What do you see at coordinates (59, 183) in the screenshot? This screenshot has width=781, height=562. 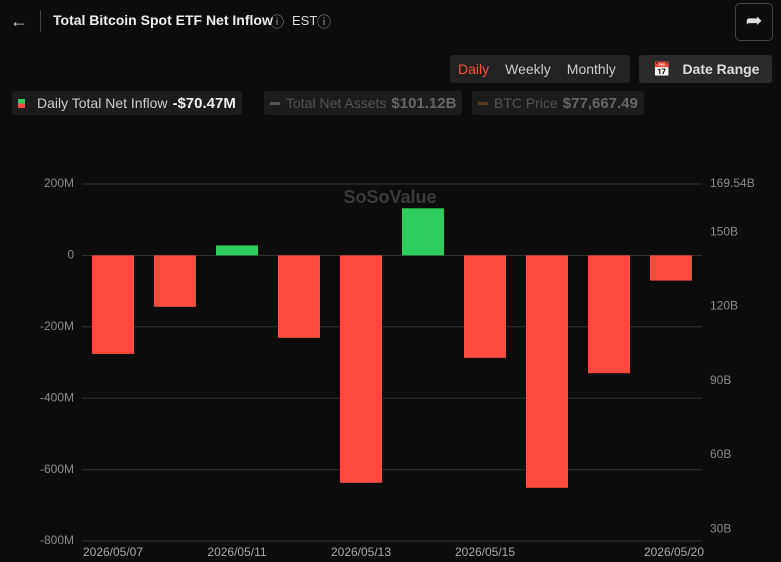 I see `y-tick-label: 200M` at bounding box center [59, 183].